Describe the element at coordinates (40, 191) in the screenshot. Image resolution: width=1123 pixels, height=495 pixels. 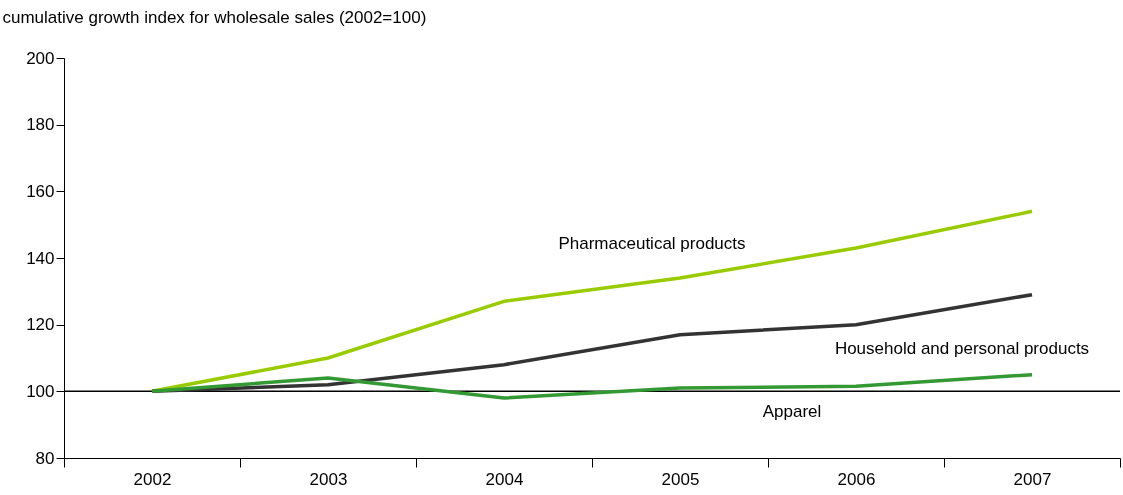
I see `y-tick-label: 160` at that location.